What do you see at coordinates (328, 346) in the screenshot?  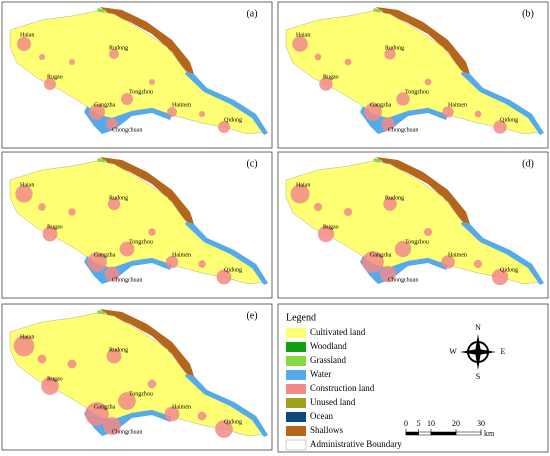 I see `legend-label: Woodland` at bounding box center [328, 346].